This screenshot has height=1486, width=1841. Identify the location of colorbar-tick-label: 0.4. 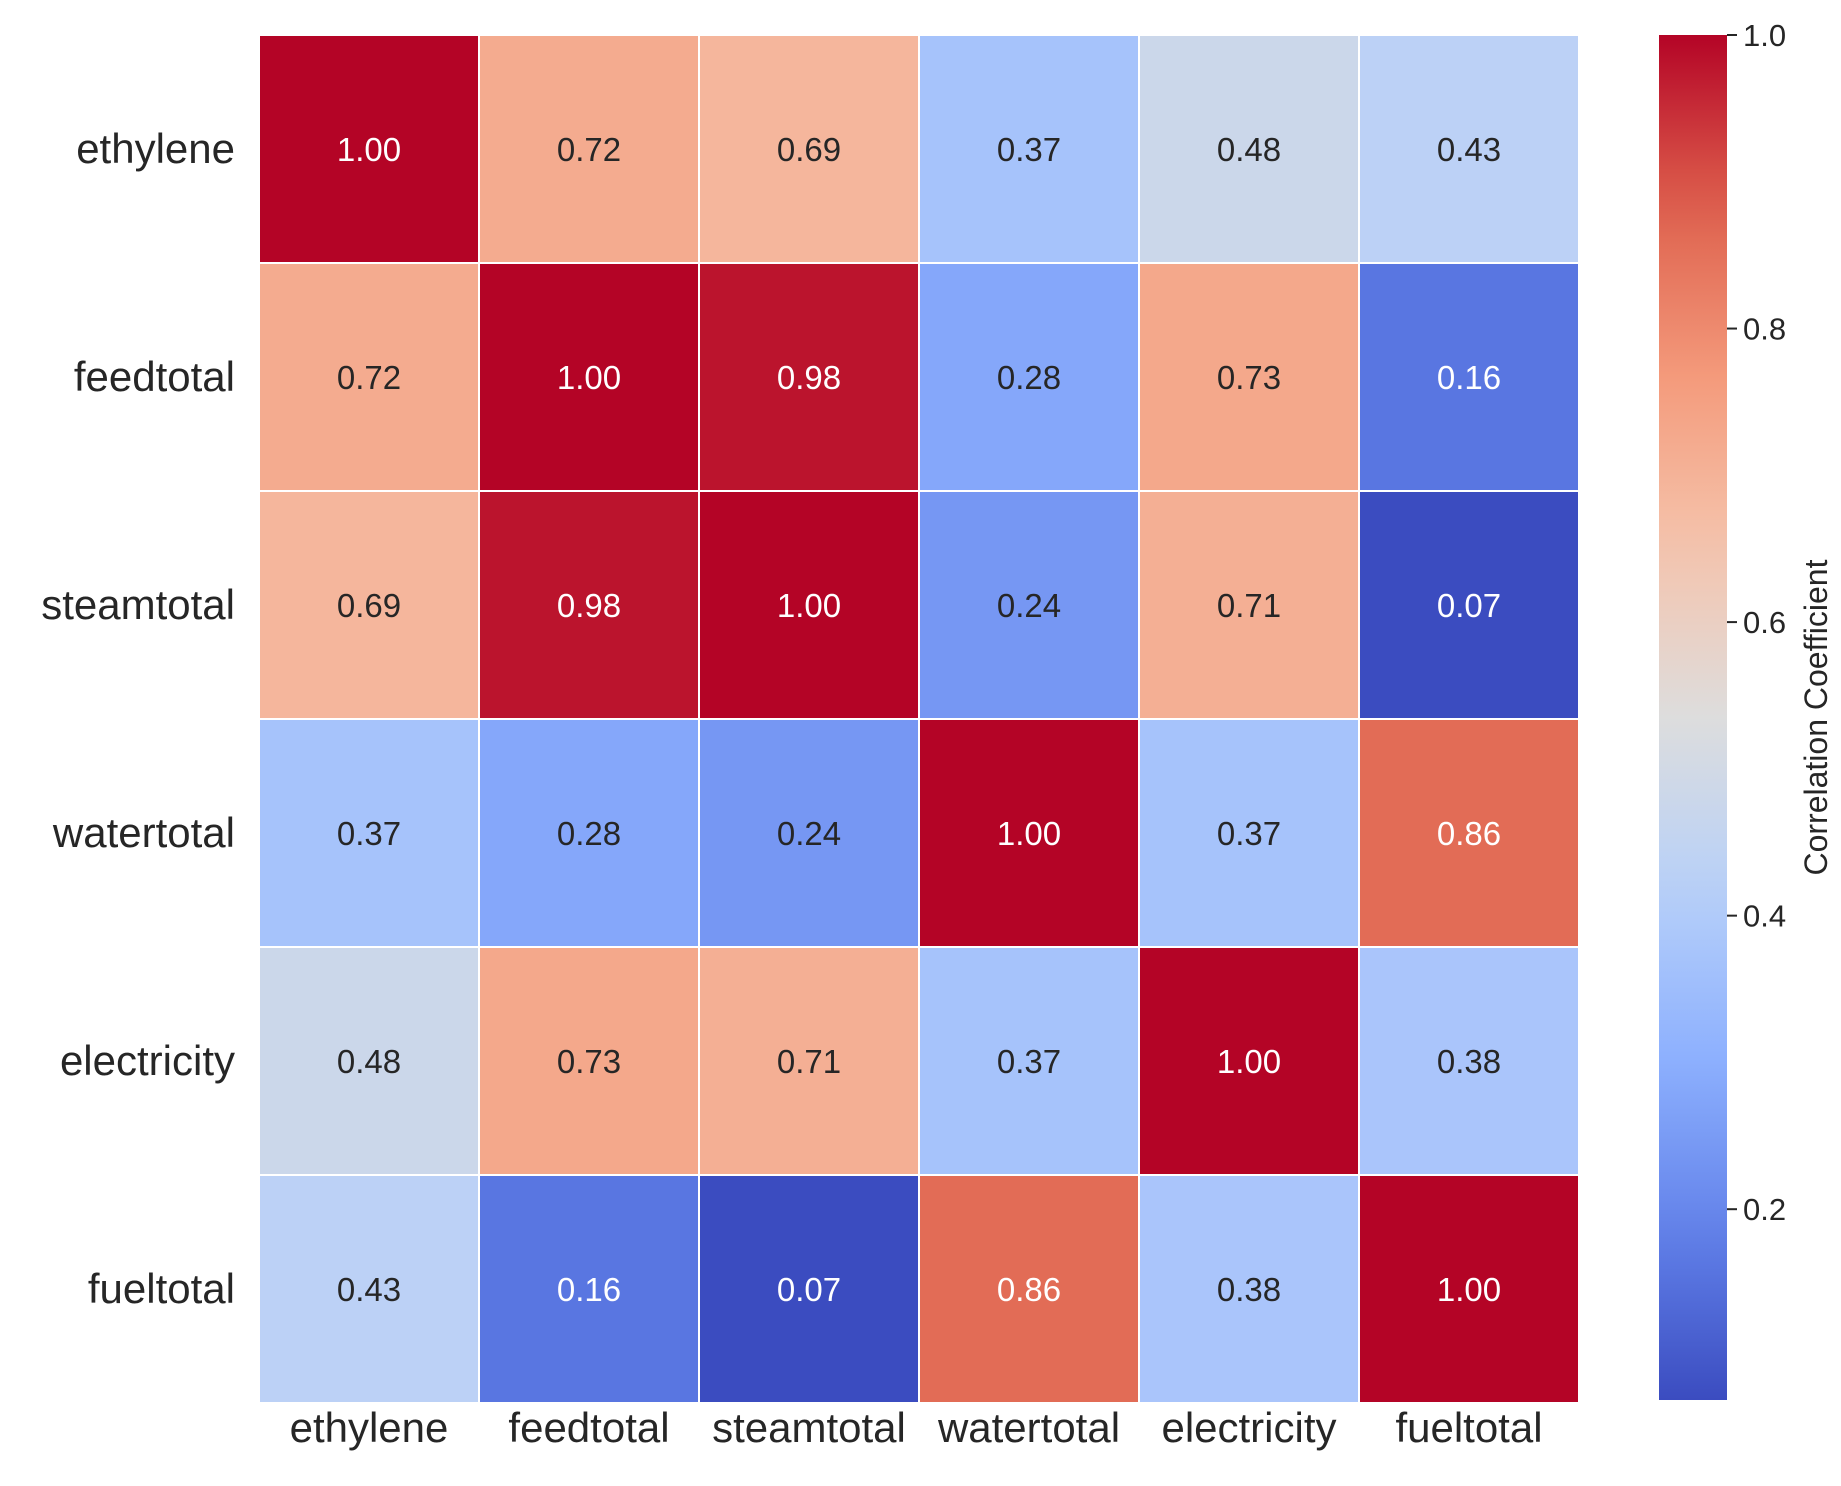
(1764, 916).